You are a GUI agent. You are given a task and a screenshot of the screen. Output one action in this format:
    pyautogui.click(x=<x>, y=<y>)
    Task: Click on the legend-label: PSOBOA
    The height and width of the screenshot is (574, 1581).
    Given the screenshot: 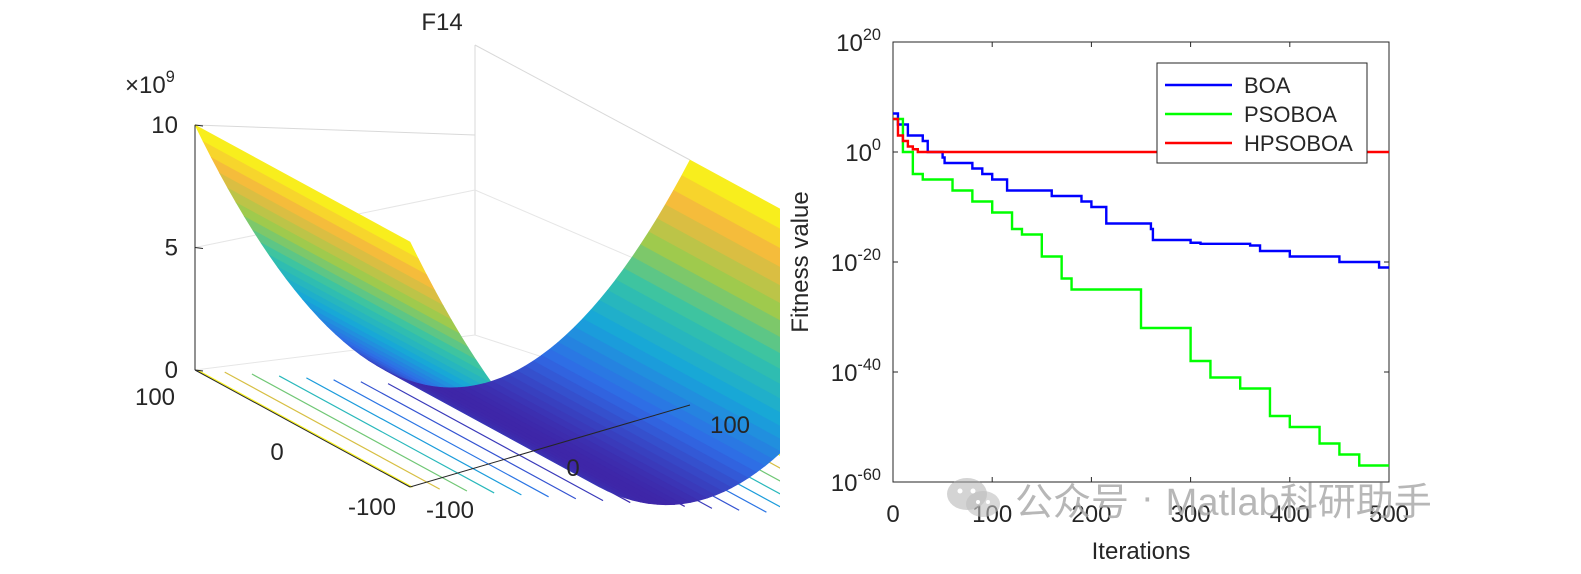 What is the action you would take?
    pyautogui.click(x=1290, y=114)
    